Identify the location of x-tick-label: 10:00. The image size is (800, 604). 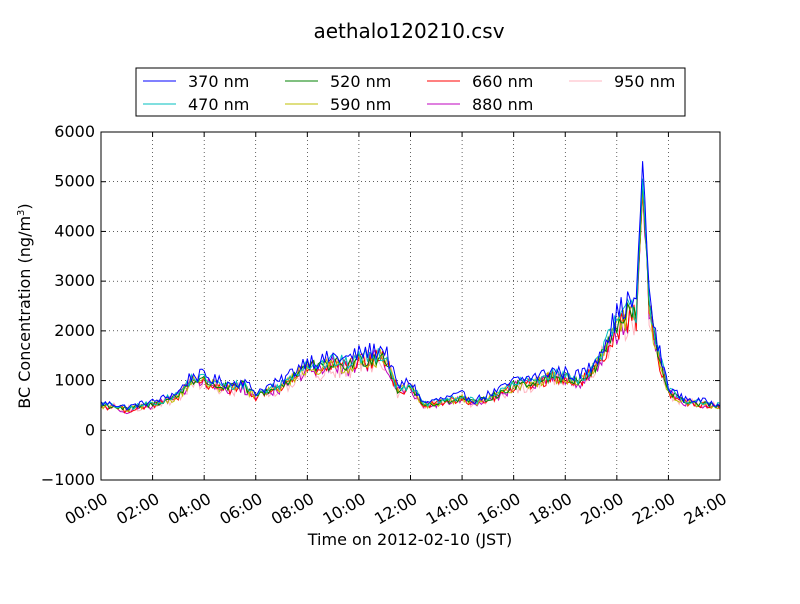
(343, 509).